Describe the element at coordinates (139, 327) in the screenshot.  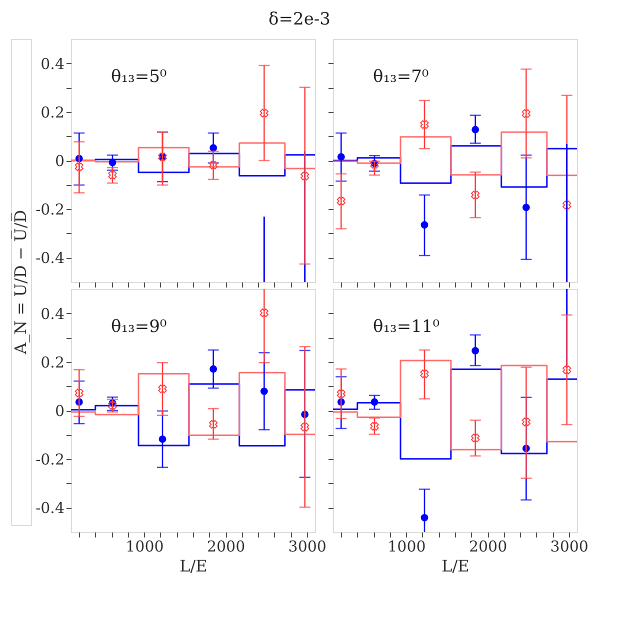
I see `annotation: θ₁₃=9⁰` at that location.